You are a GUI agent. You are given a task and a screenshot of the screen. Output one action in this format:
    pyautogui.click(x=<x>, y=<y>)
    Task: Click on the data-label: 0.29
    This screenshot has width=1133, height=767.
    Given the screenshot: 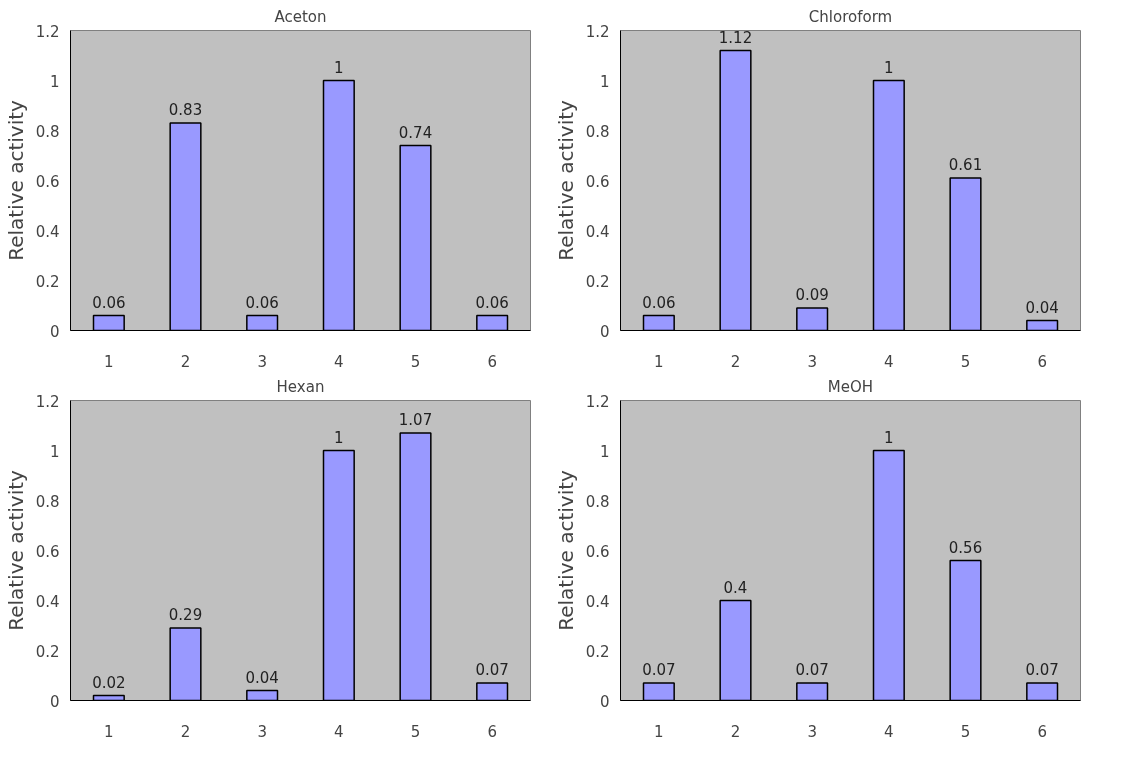 What is the action you would take?
    pyautogui.click(x=185, y=615)
    